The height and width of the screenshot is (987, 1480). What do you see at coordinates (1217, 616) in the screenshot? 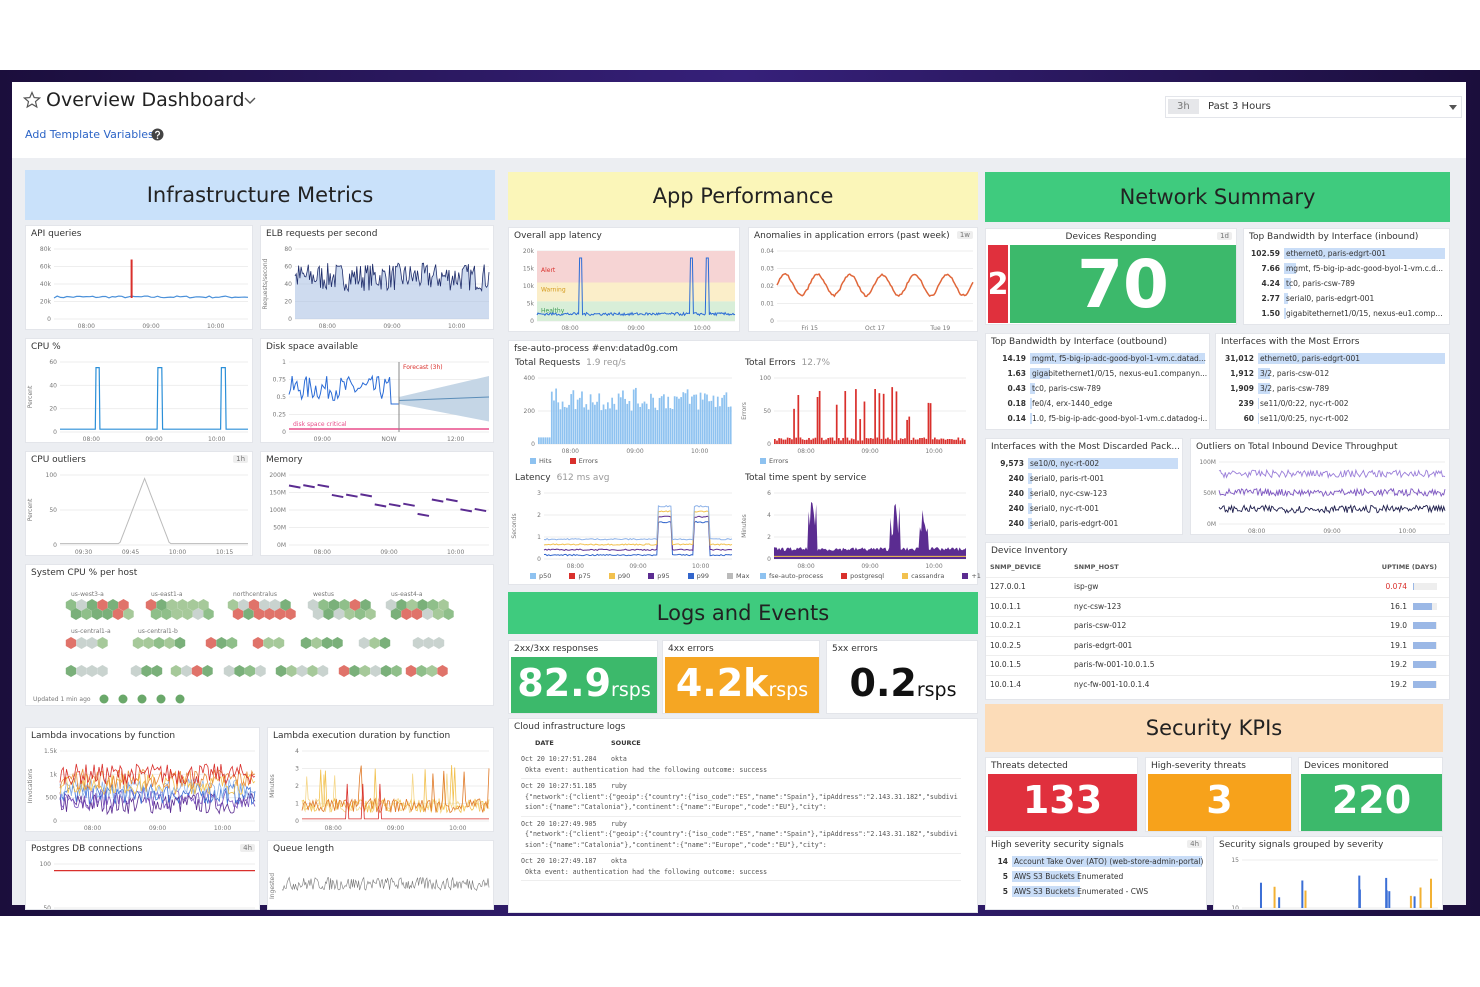
I see `row-divider` at bounding box center [1217, 616].